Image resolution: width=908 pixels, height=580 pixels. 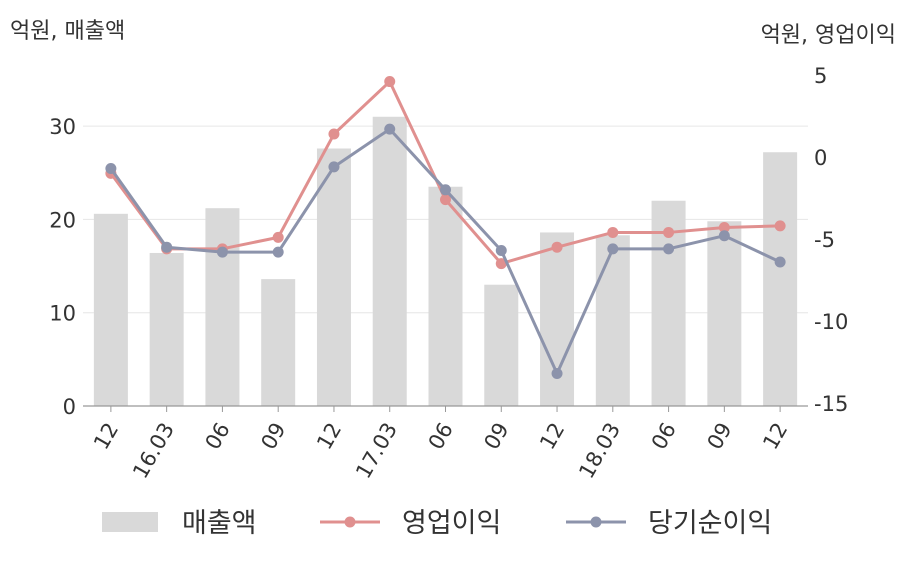 What do you see at coordinates (62, 220) in the screenshot?
I see `left-tick-label: 20` at bounding box center [62, 220].